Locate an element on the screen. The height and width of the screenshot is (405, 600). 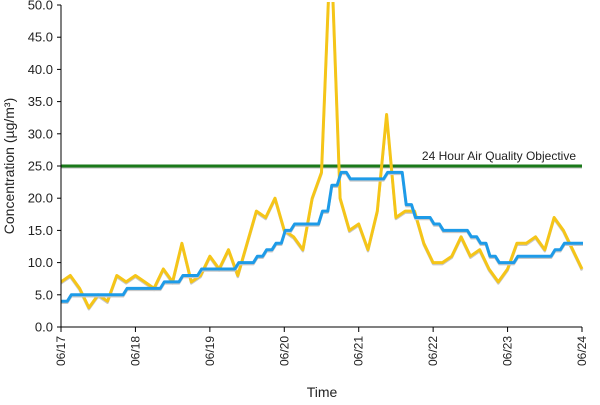
y-tick-label: 45.0 is located at coordinates (40, 37).